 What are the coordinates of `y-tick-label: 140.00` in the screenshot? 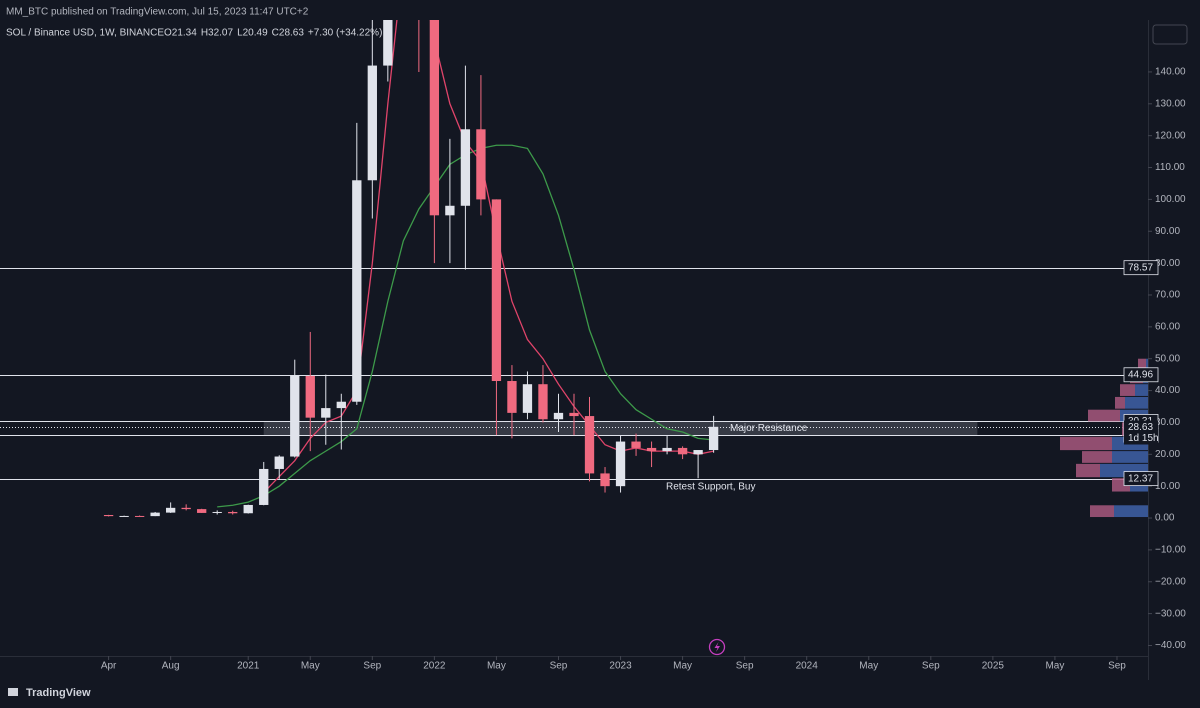 It's located at (1170, 72).